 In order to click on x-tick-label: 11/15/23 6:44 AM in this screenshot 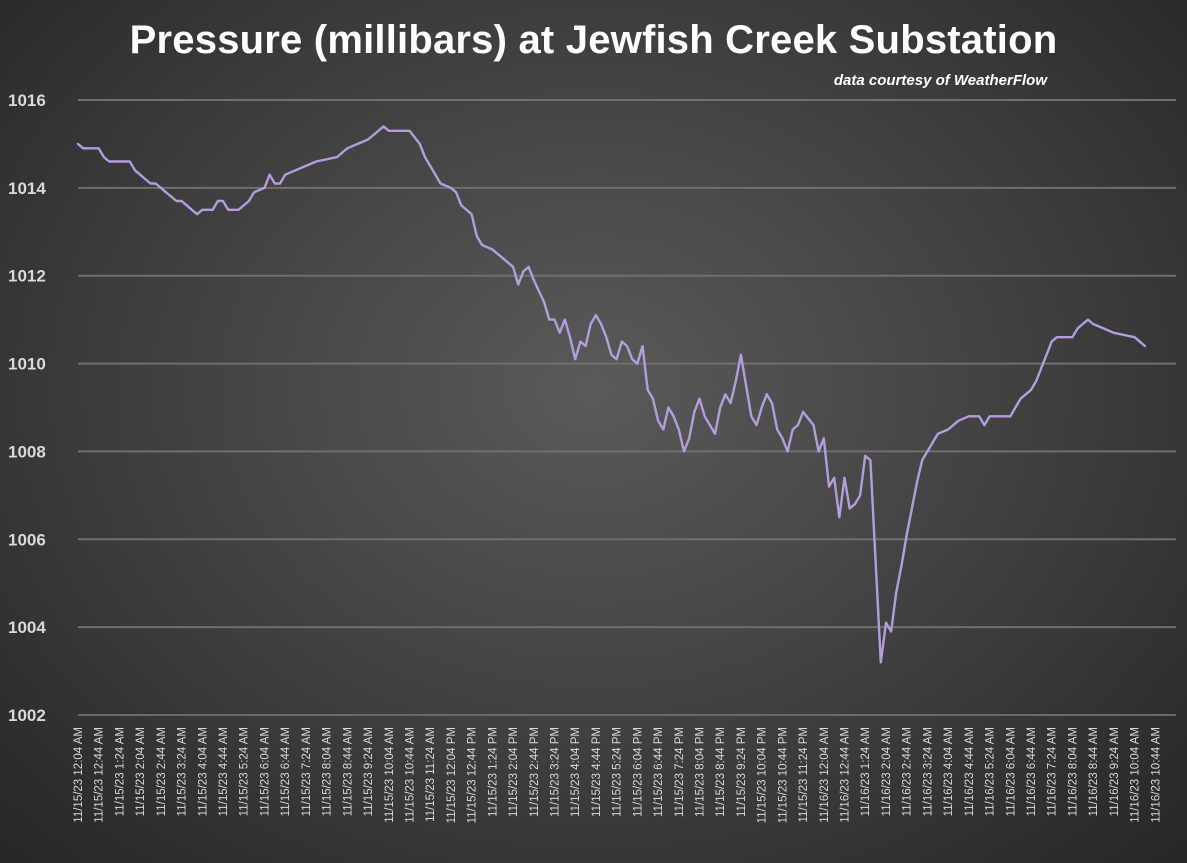, I will do `click(286, 771)`.